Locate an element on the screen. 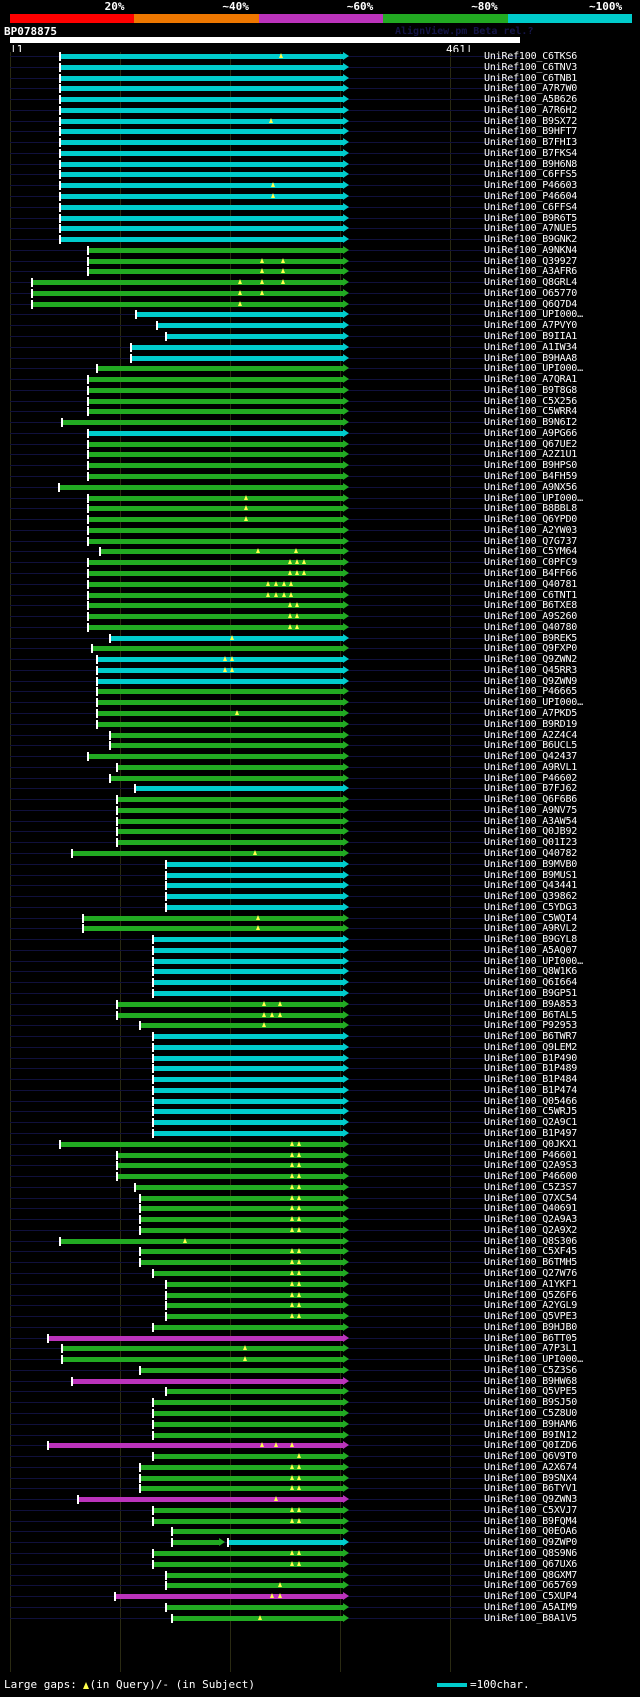 The image size is (640, 1697). hit-label: UniRef100_C6TNV3 is located at coordinates (531, 67).